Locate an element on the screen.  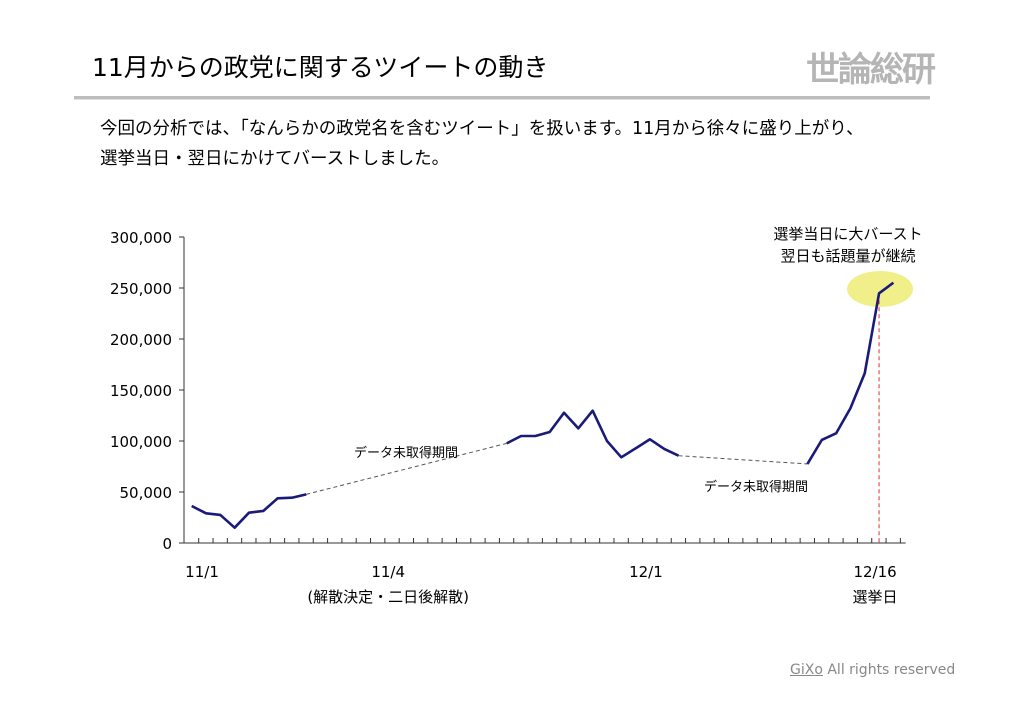
x-tick-sublabel: 選挙日 is located at coordinates (875, 597).